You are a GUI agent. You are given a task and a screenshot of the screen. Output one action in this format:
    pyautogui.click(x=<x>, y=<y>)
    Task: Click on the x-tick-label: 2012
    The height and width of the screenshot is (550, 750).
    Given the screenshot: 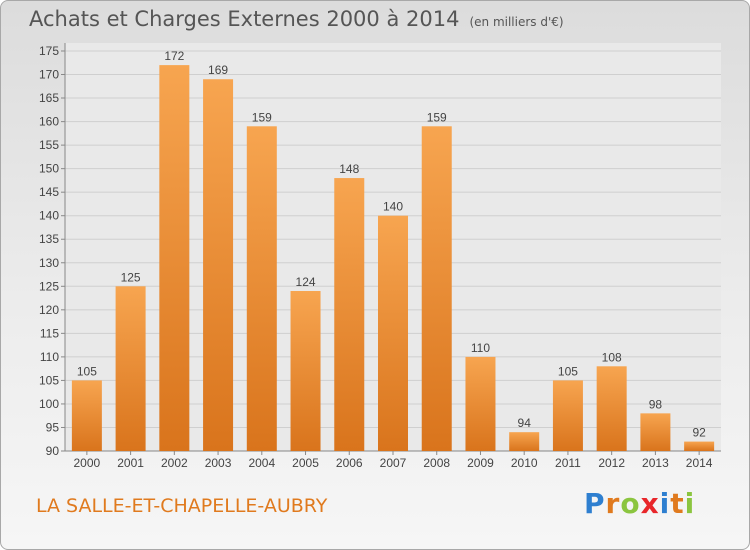 What is the action you would take?
    pyautogui.click(x=611, y=463)
    